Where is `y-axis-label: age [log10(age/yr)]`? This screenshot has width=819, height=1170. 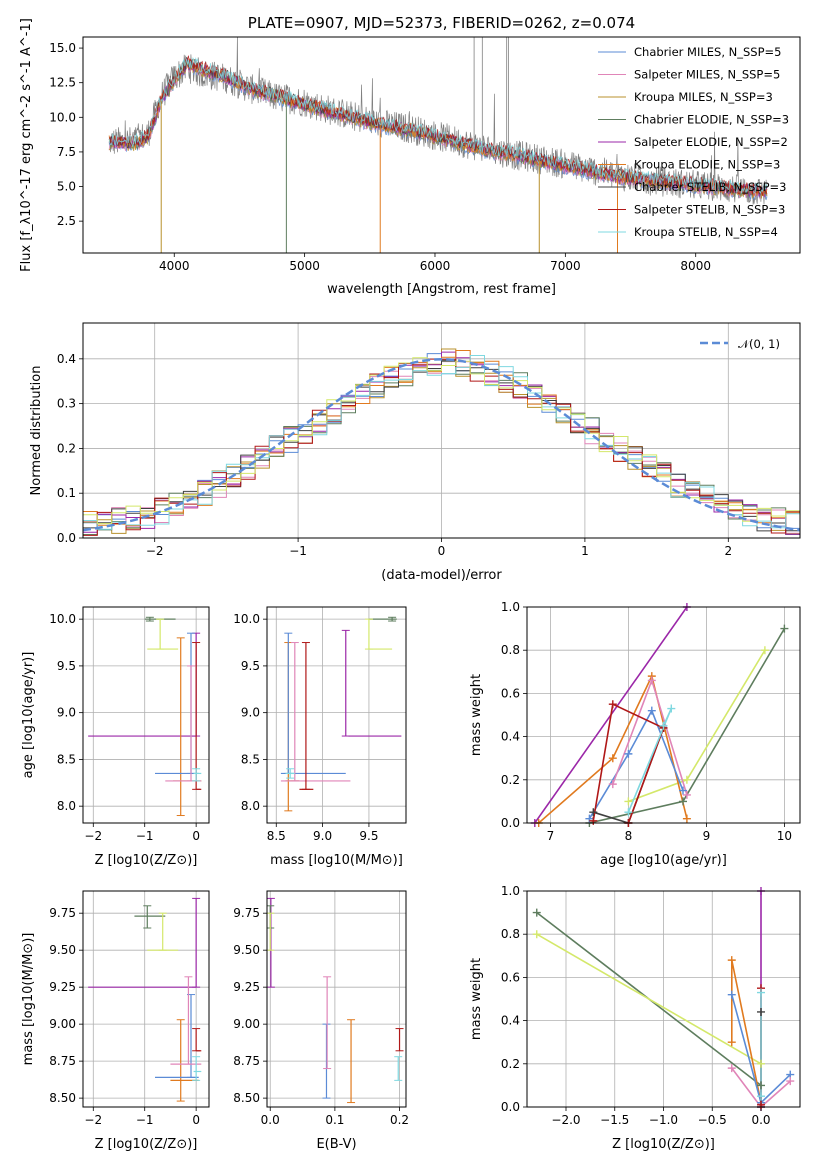 y-axis-label: age [log10(age/yr)] is located at coordinates (28, 715).